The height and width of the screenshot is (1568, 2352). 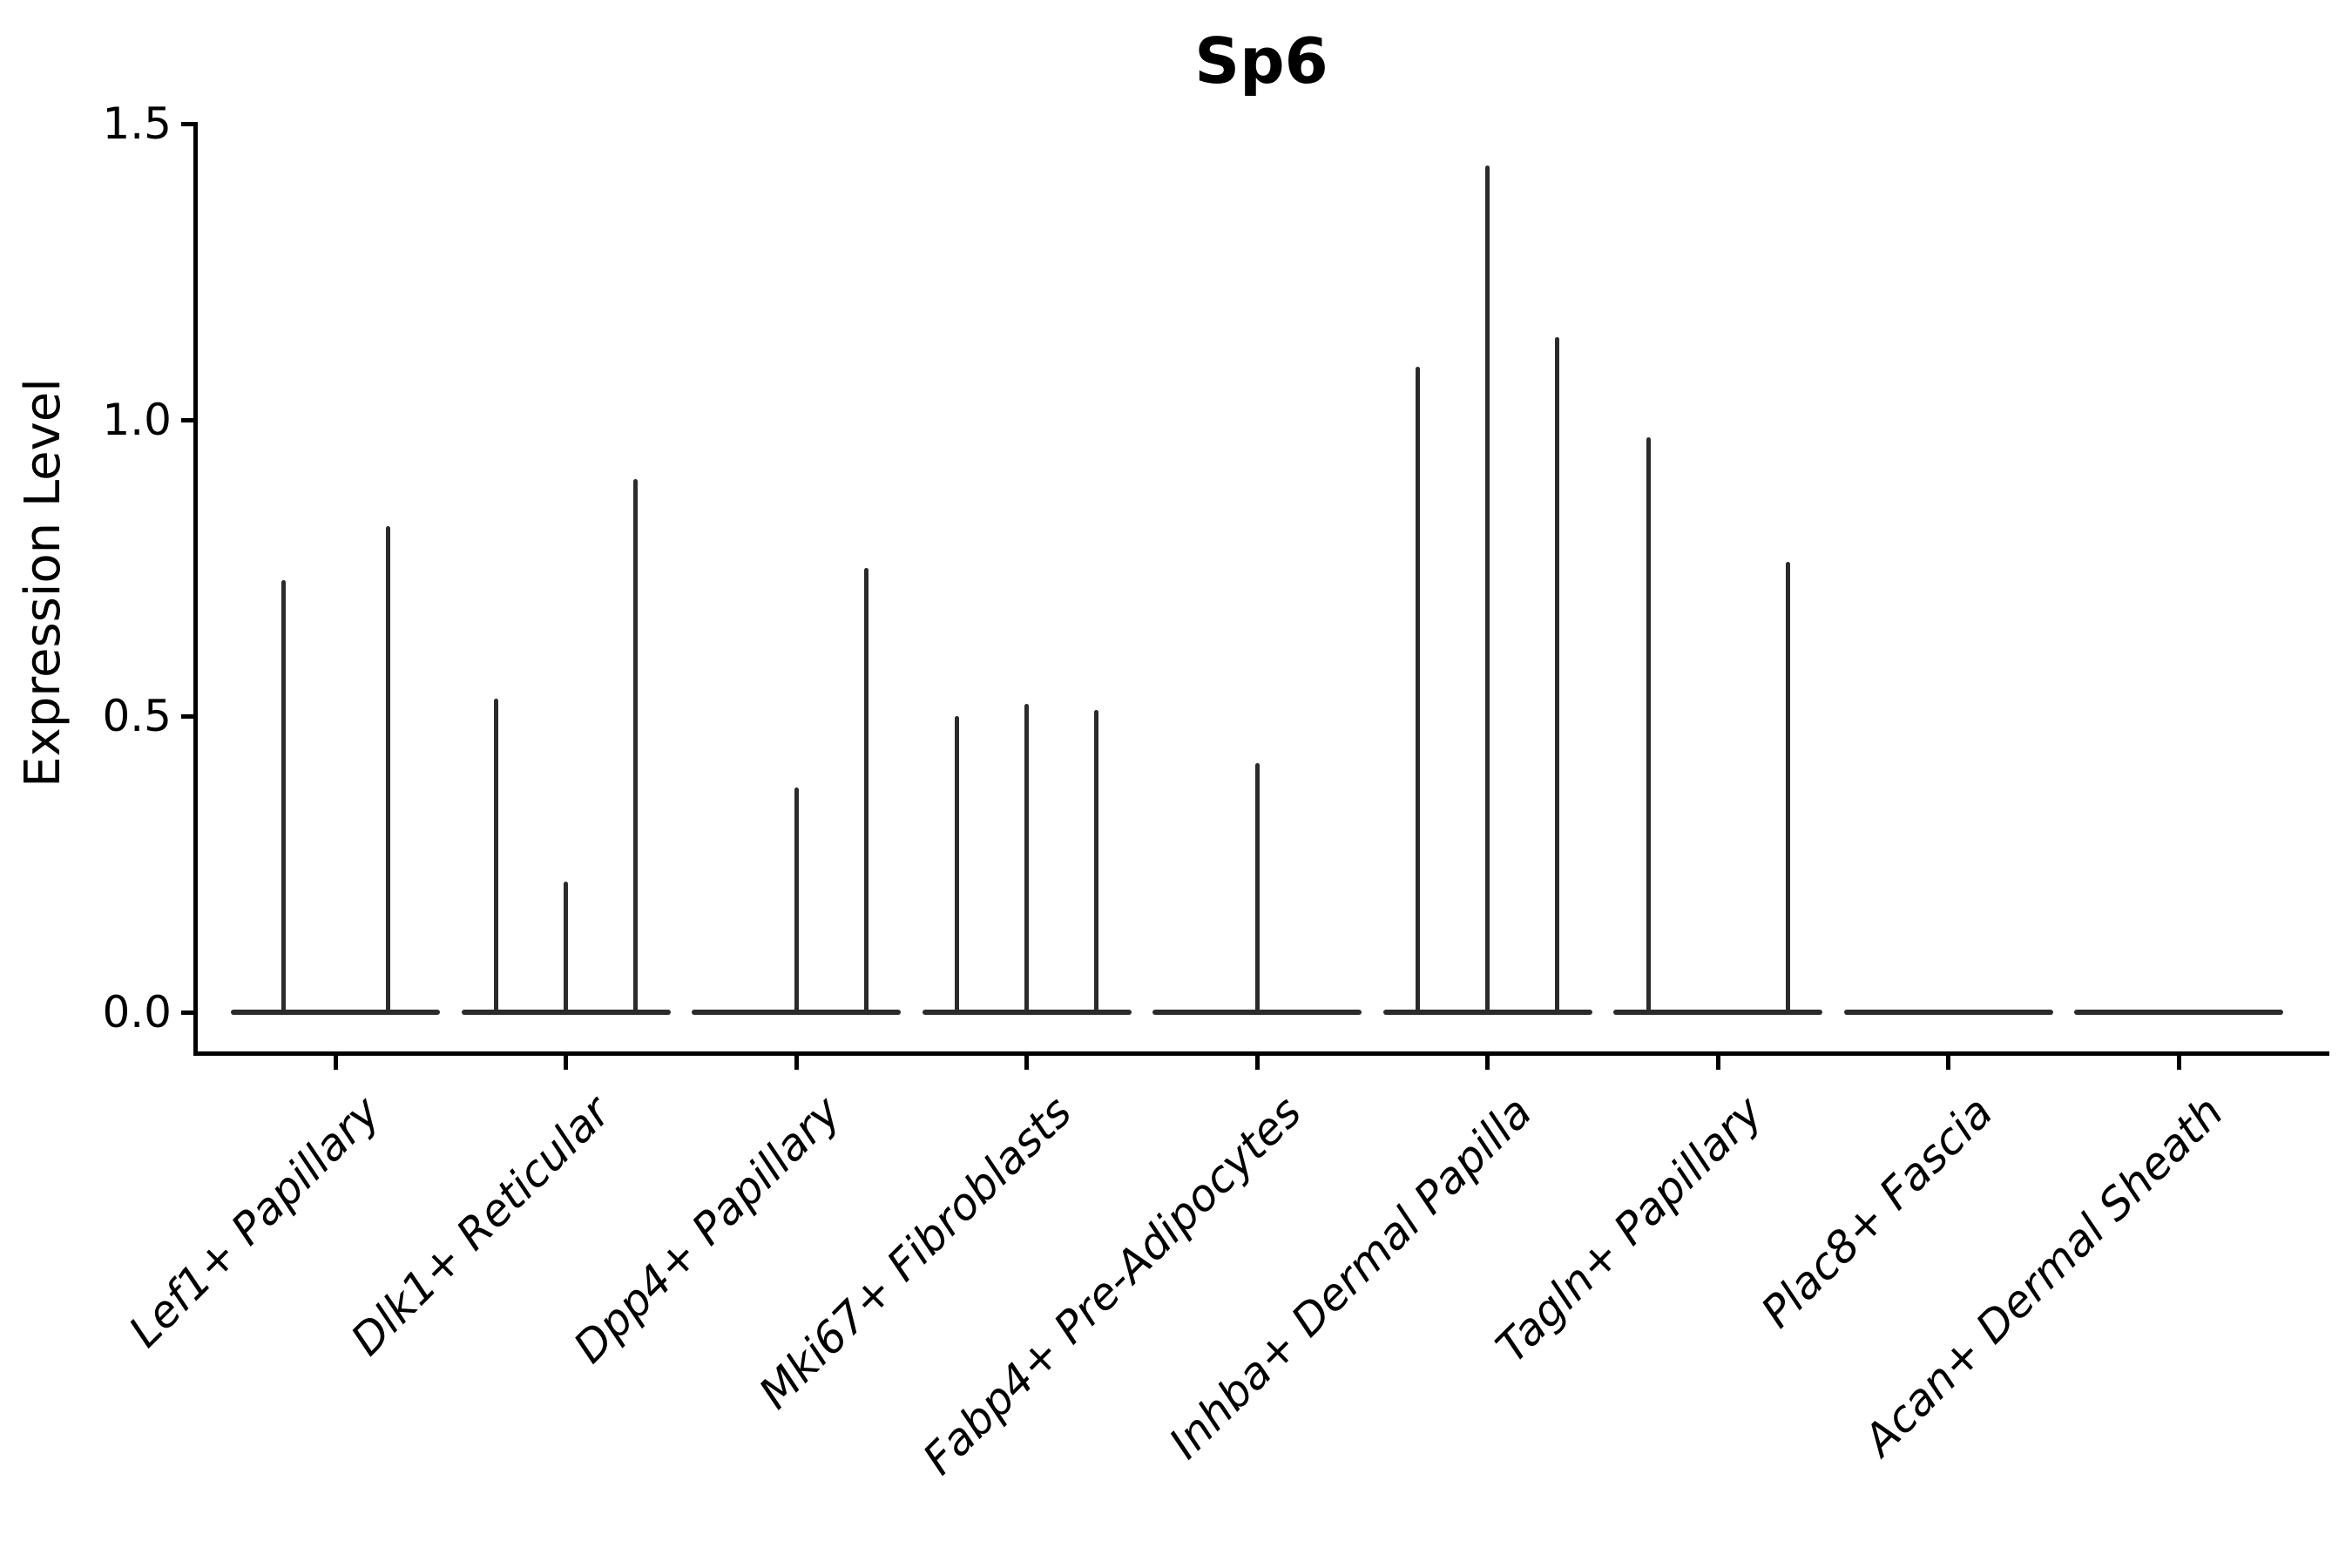 What do you see at coordinates (1261, 1054) in the screenshot?
I see `x-axis-spine` at bounding box center [1261, 1054].